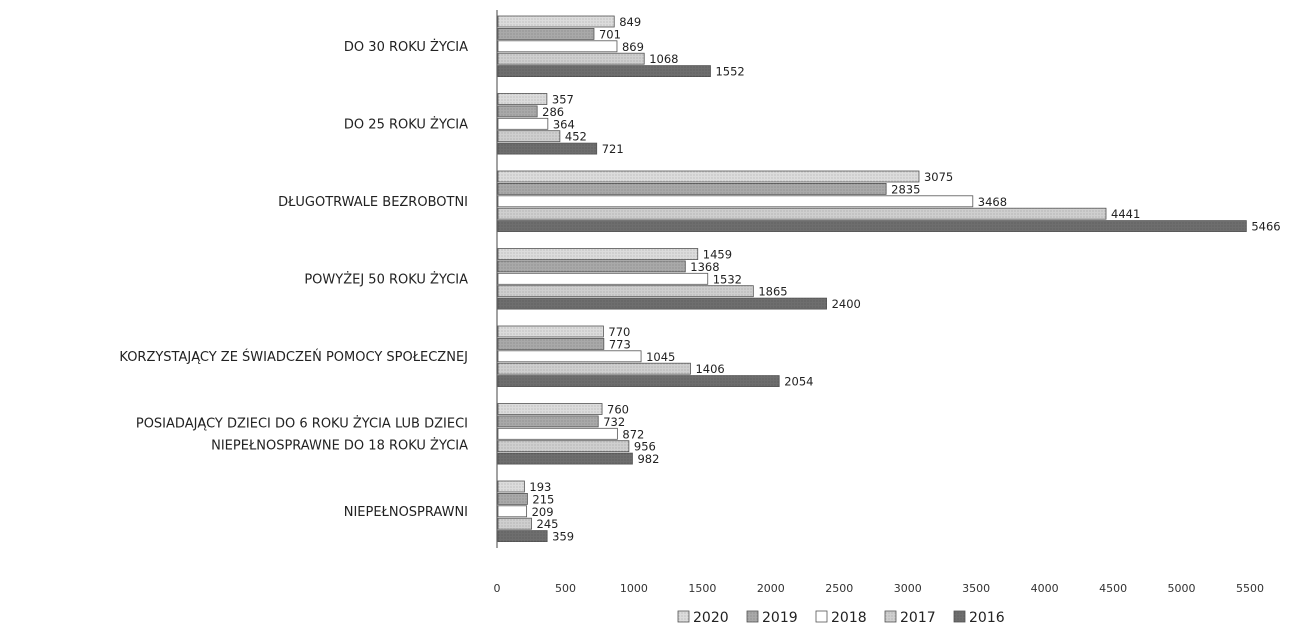  Describe the element at coordinates (648, 459) in the screenshot. I see `data-label: 982` at that location.